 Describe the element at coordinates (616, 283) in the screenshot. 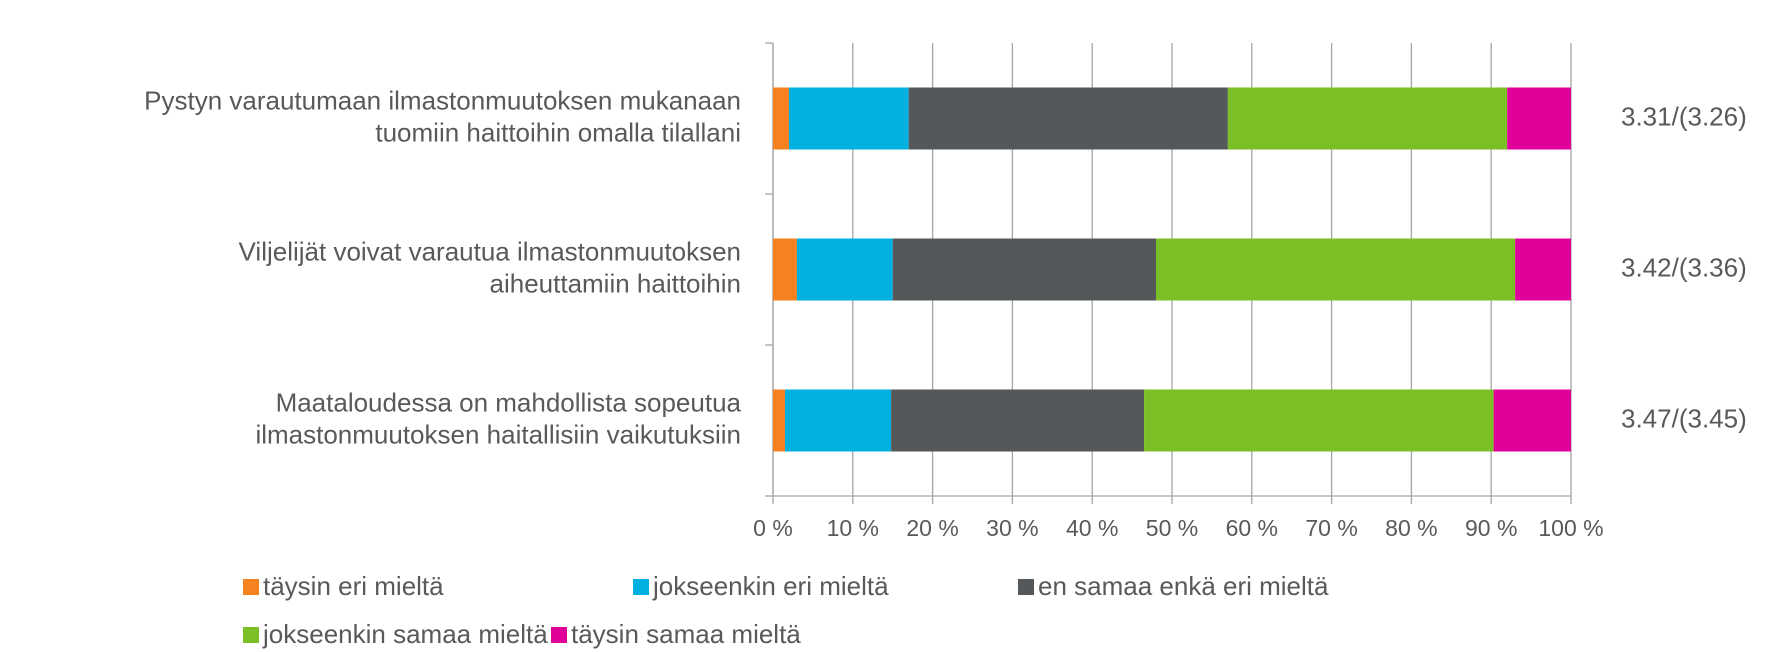

I see `category-label: aiheuttamiin haittoihin` at that location.